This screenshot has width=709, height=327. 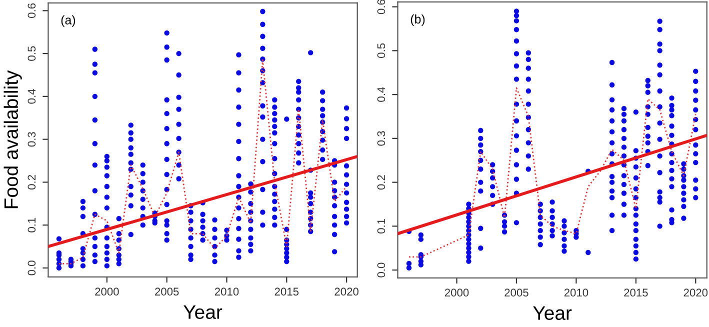 What do you see at coordinates (417, 20) in the screenshot?
I see `annotation: (b)` at bounding box center [417, 20].